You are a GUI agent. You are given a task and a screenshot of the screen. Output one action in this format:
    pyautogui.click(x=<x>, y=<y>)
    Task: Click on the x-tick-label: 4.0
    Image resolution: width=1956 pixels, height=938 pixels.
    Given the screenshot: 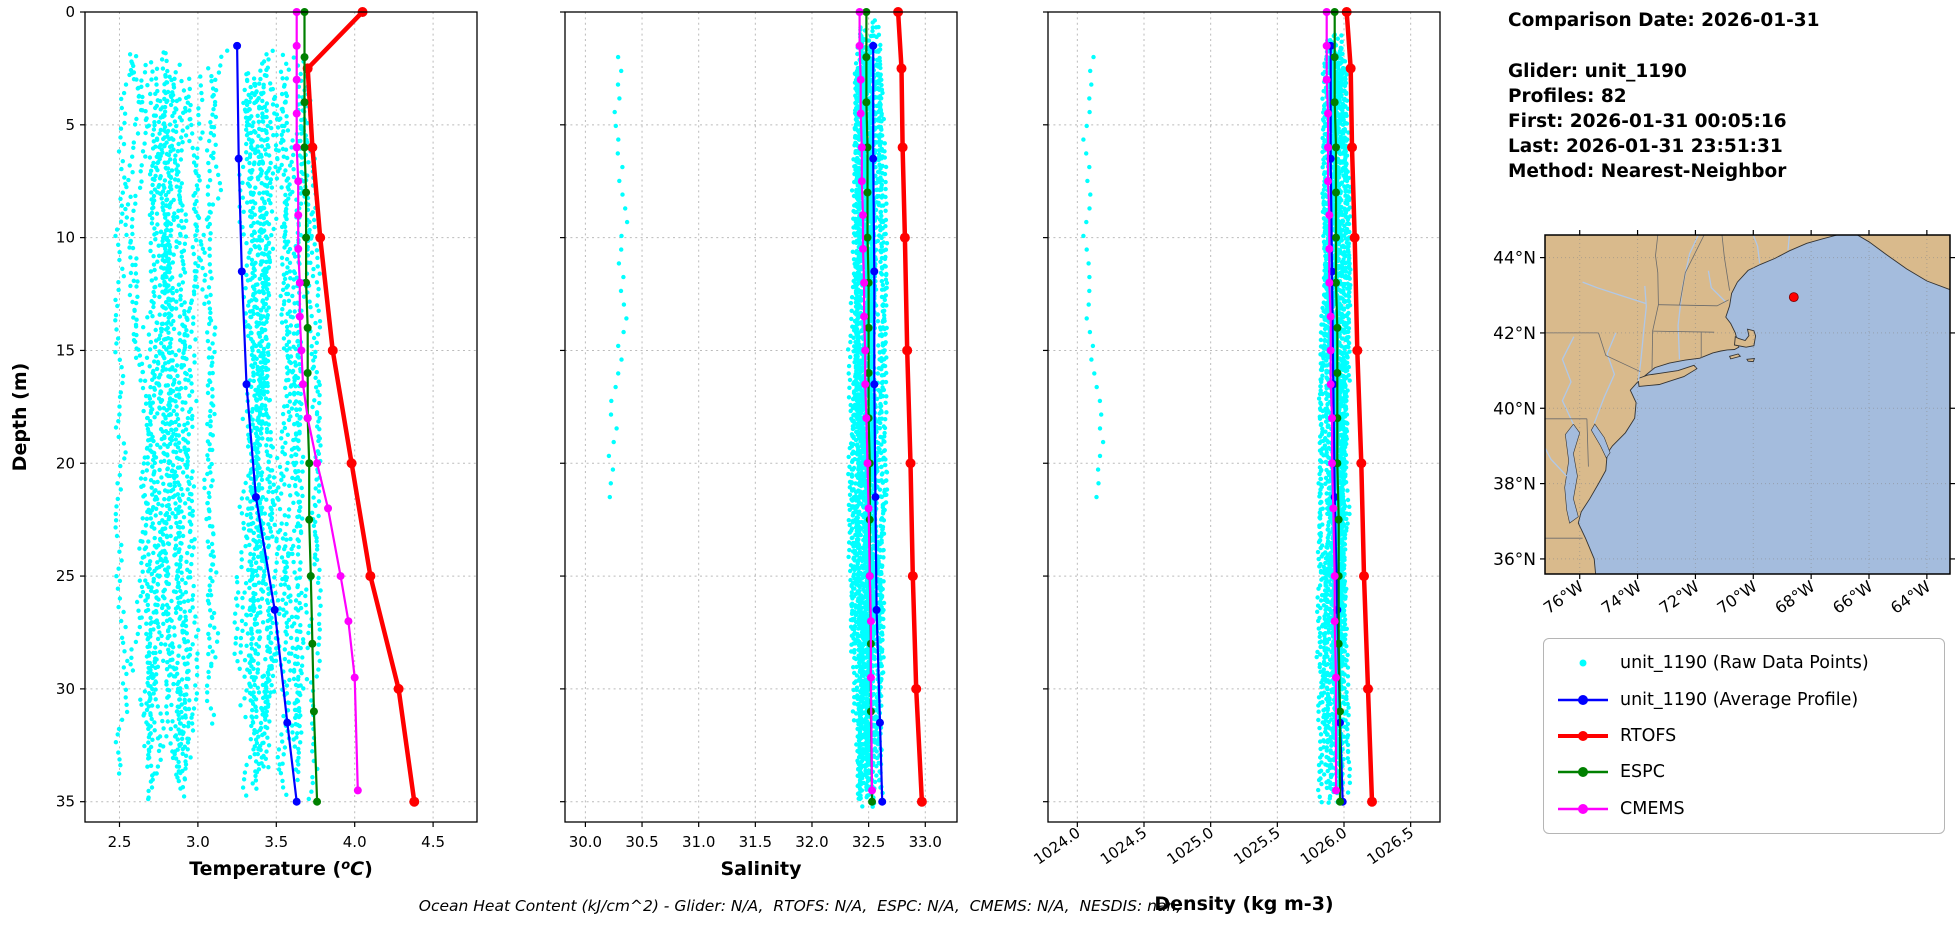 What is the action you would take?
    pyautogui.click(x=355, y=842)
    